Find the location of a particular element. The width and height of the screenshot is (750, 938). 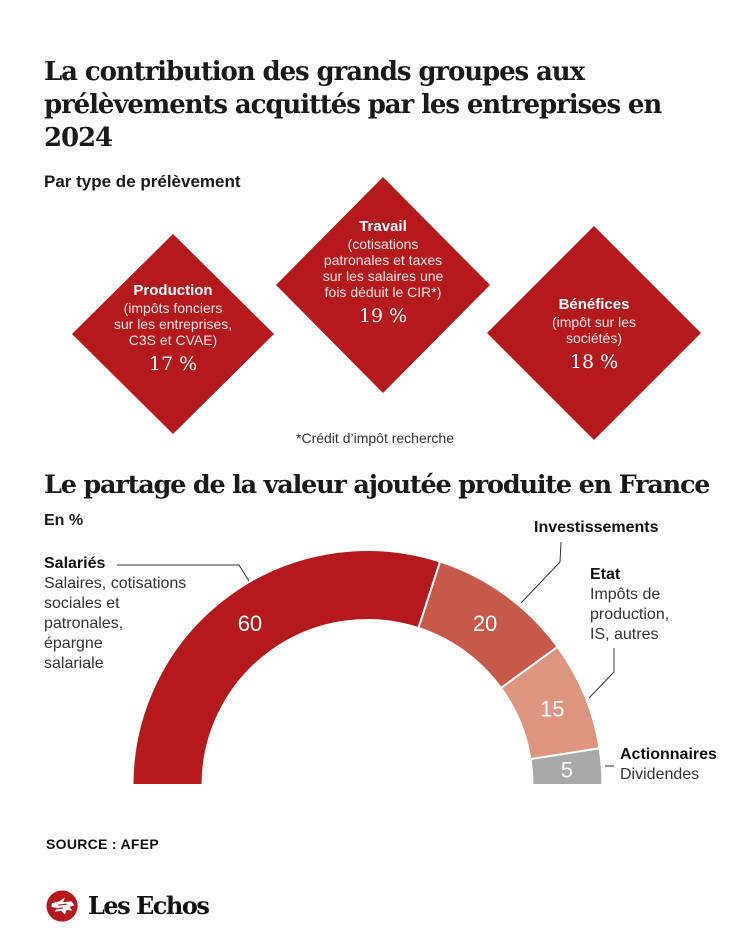

diamond-value: 18 % is located at coordinates (594, 362).